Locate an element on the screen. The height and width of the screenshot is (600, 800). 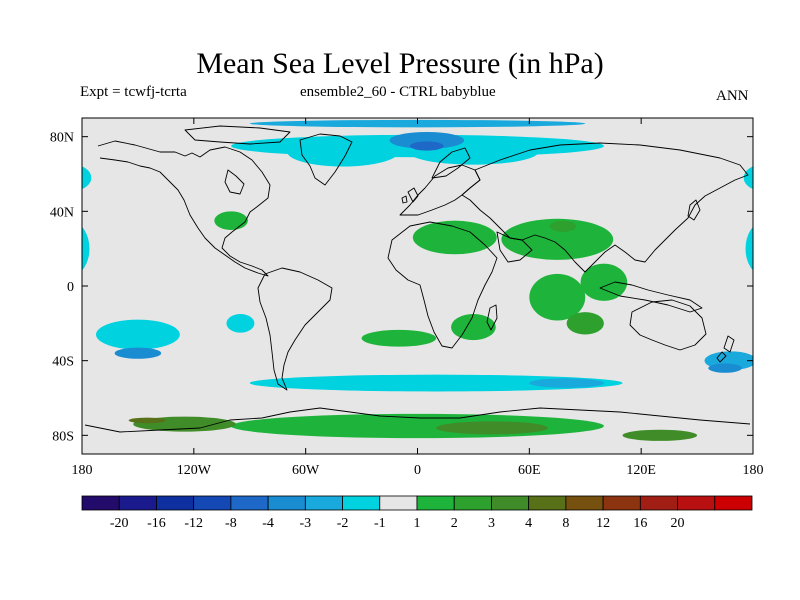
colorbar-label-11: 4 is located at coordinates (528, 523).